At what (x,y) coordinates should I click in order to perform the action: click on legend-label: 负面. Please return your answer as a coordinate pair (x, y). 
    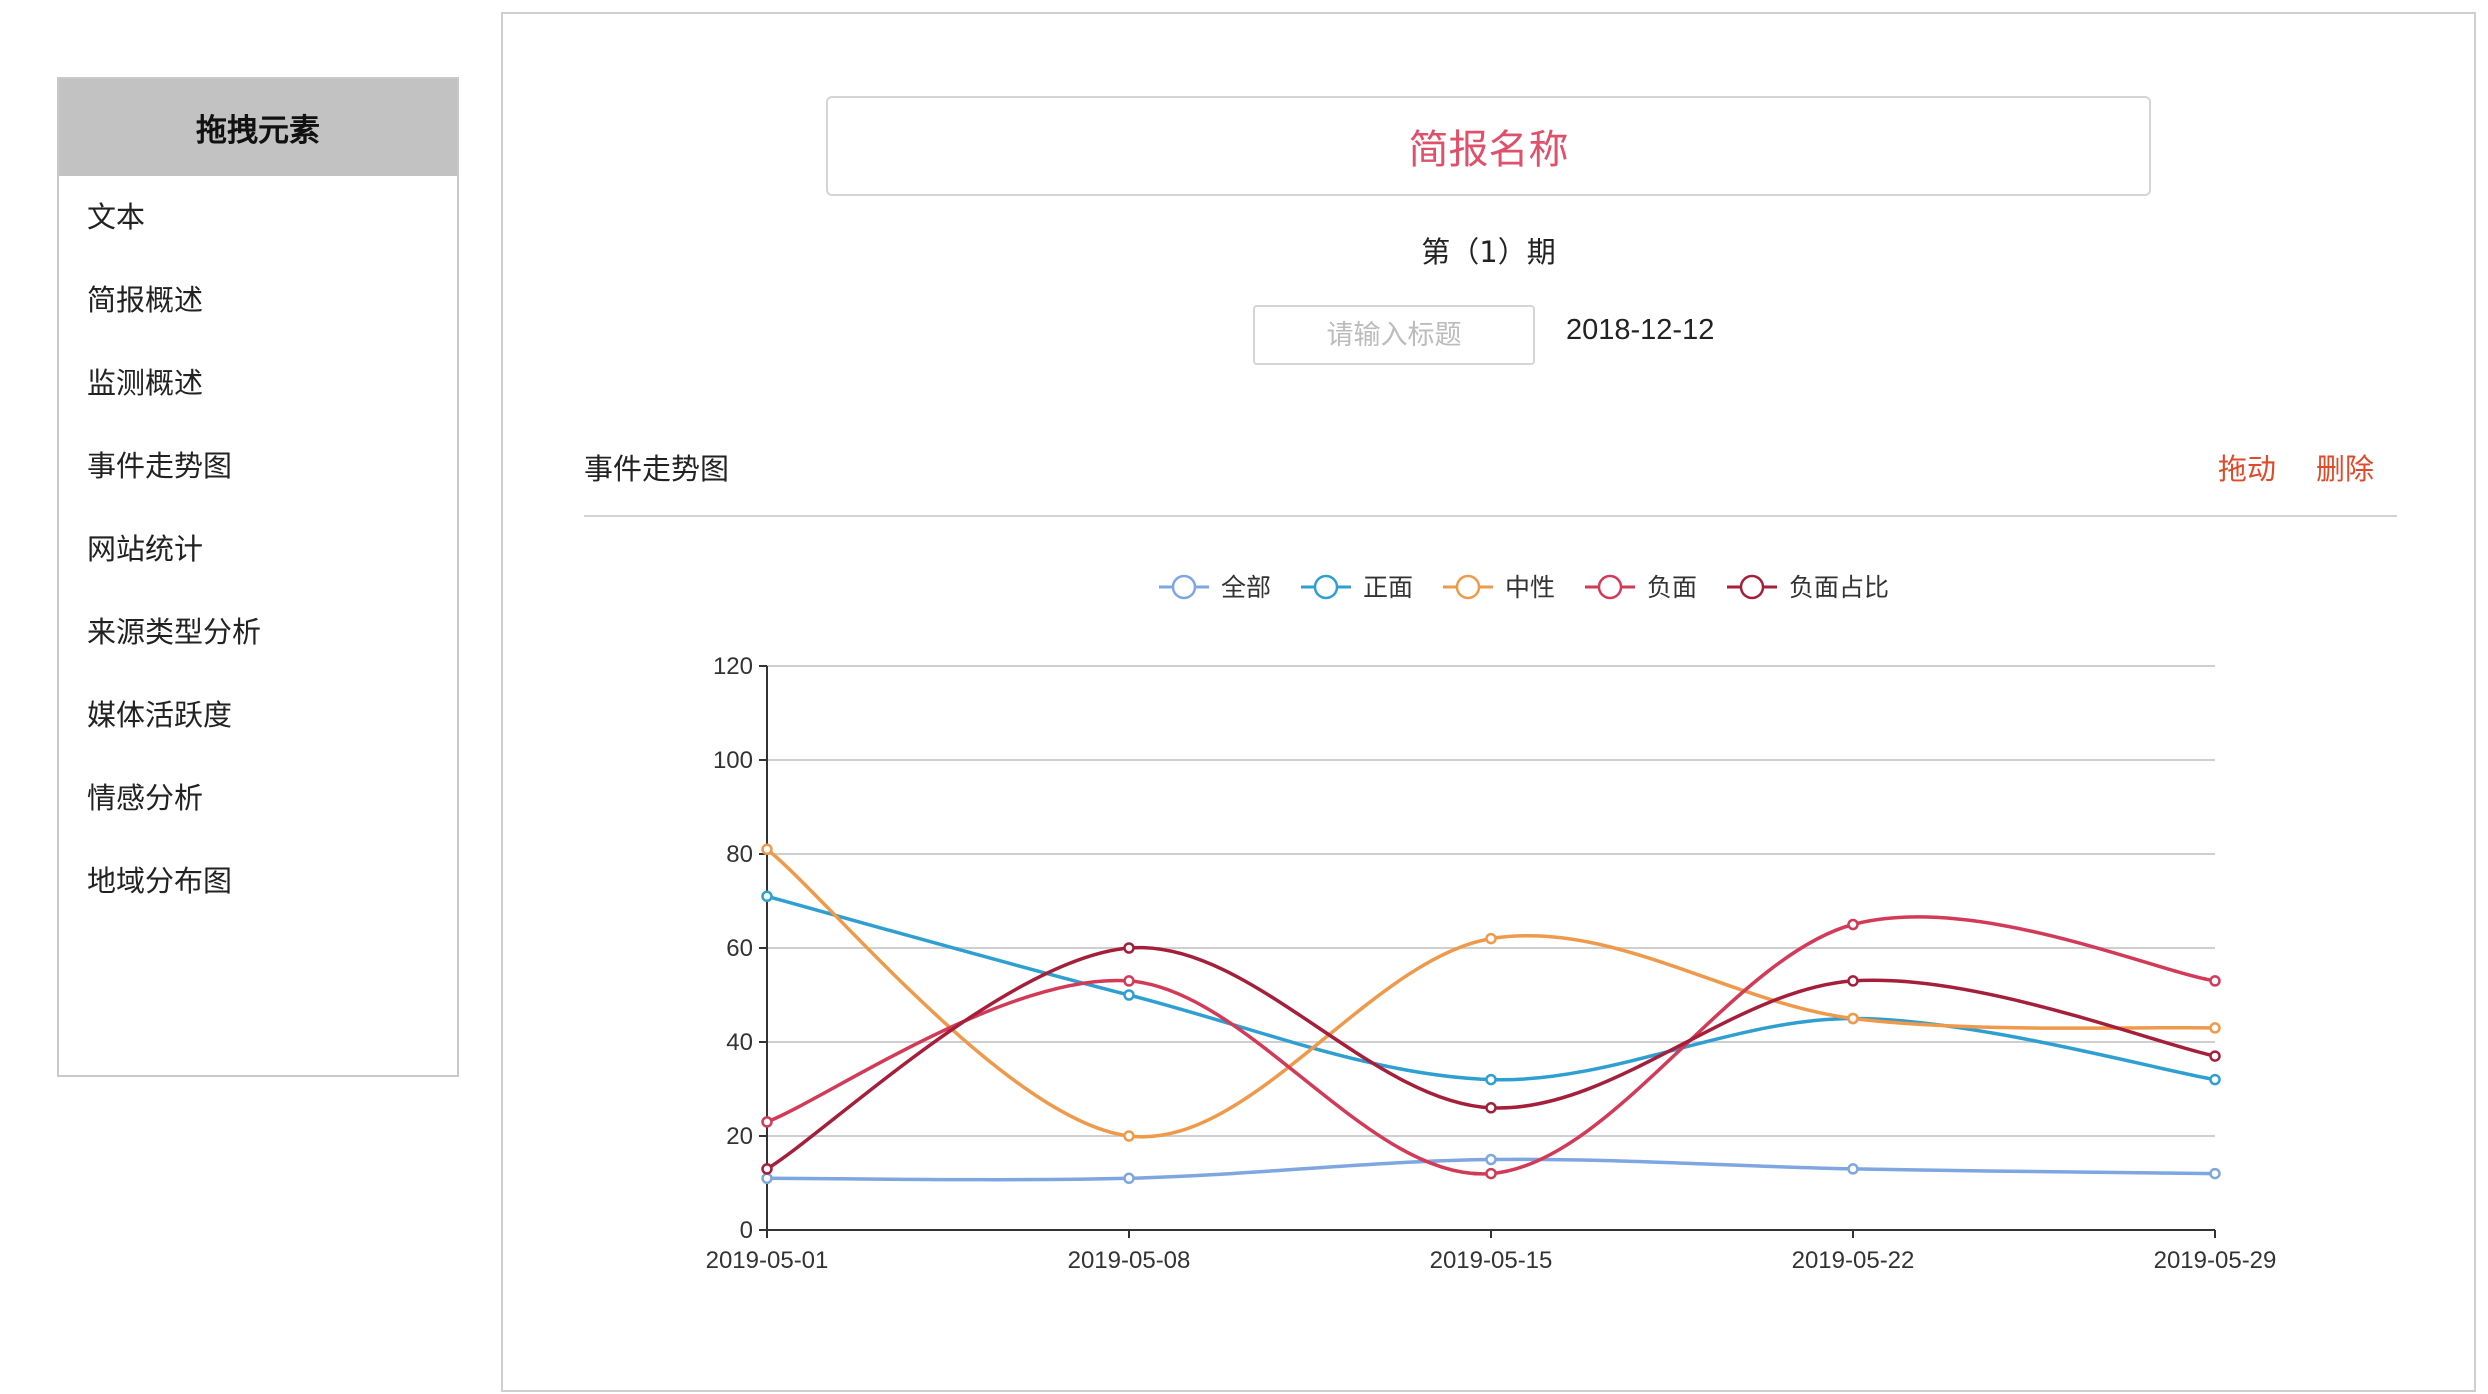
    Looking at the image, I should click on (1672, 587).